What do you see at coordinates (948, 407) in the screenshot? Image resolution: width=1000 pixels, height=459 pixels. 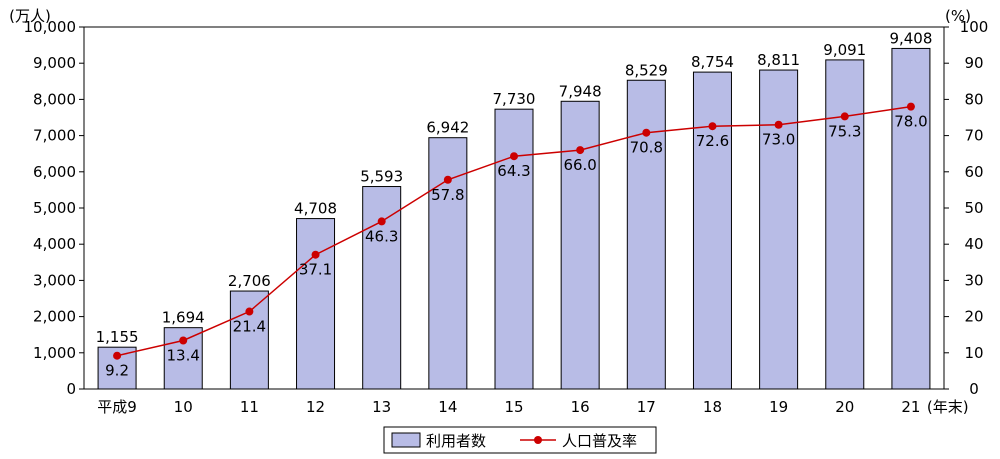 I see `x-axis-suffix: (年末)` at bounding box center [948, 407].